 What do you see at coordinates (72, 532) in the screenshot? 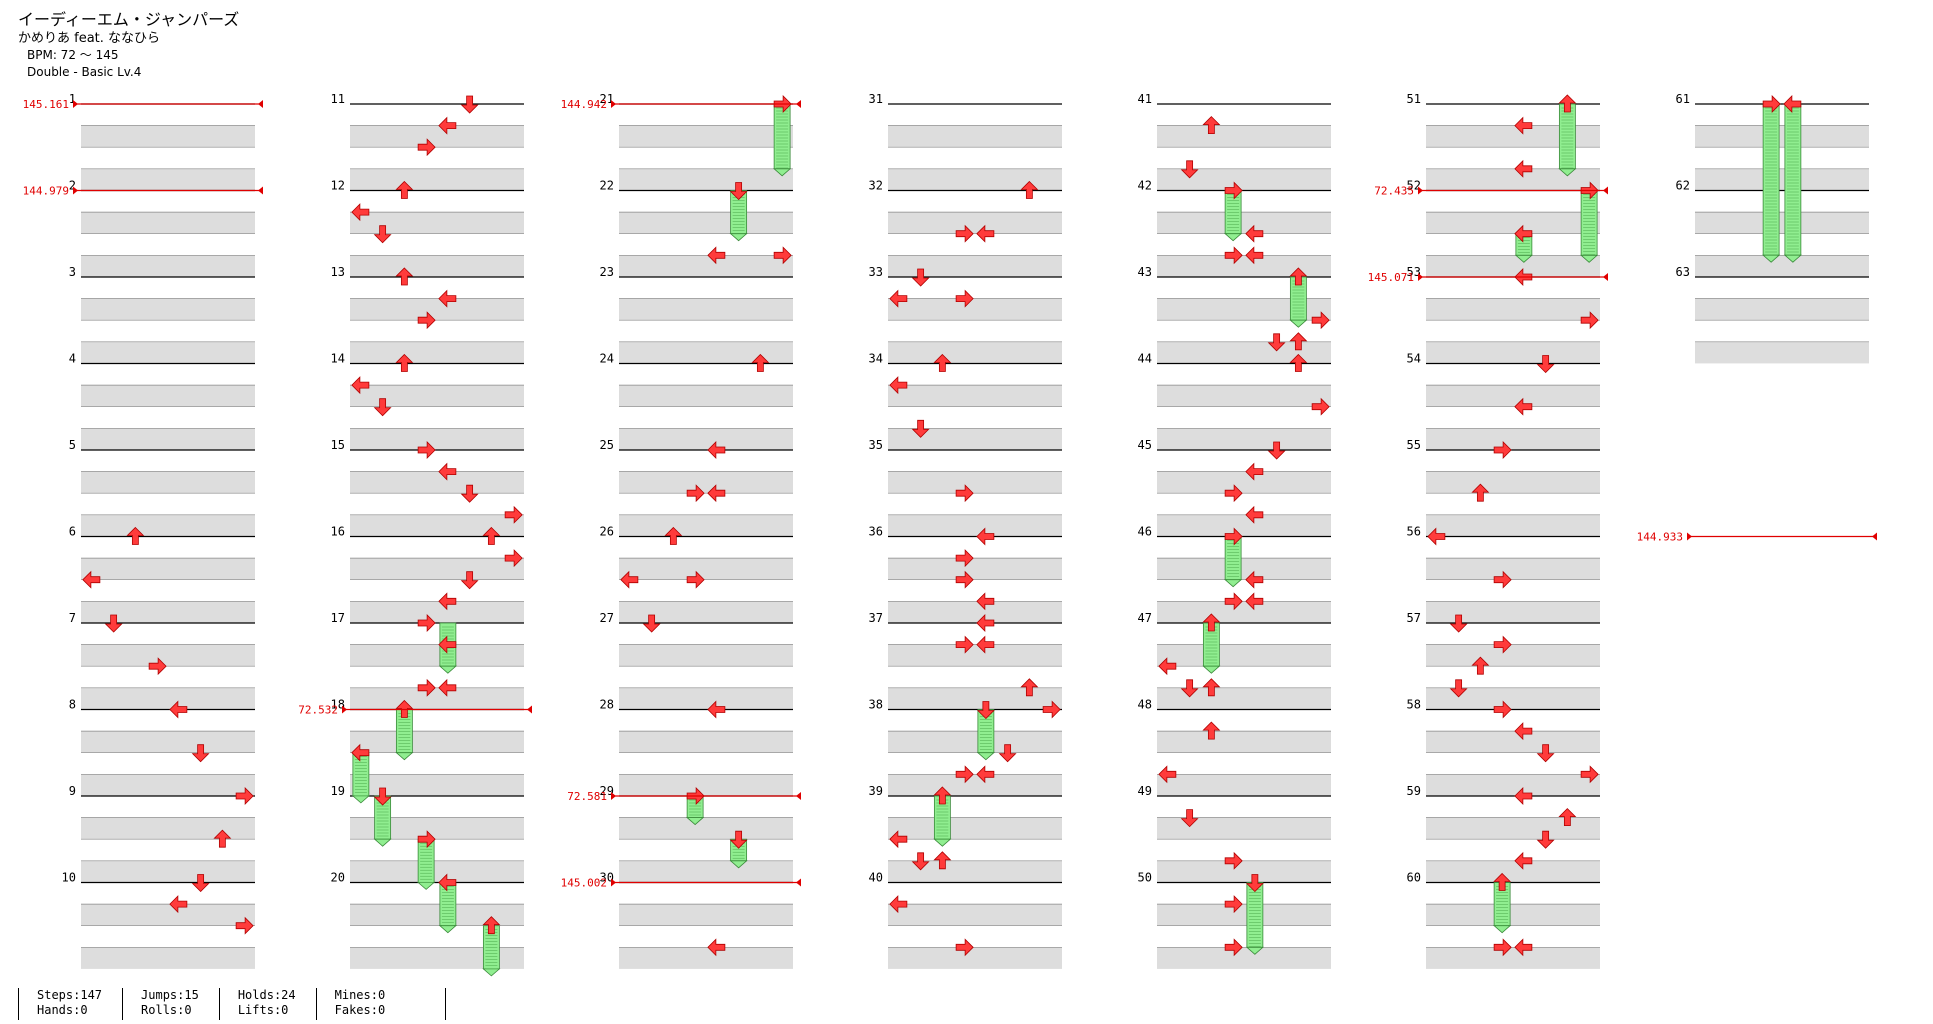
I see `measure-number: 6` at bounding box center [72, 532].